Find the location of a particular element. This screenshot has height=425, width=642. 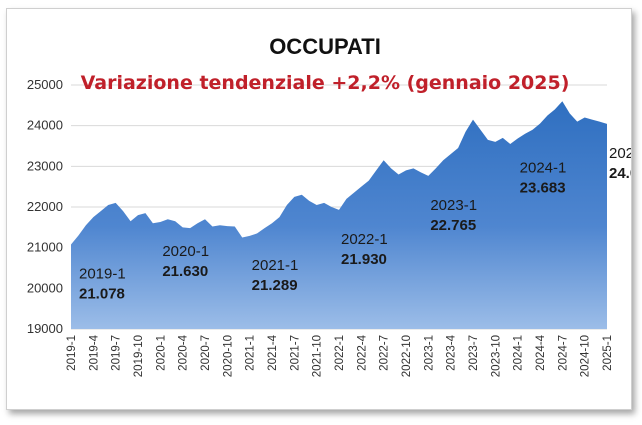

y-tick-label: 20000 is located at coordinates (45, 287).